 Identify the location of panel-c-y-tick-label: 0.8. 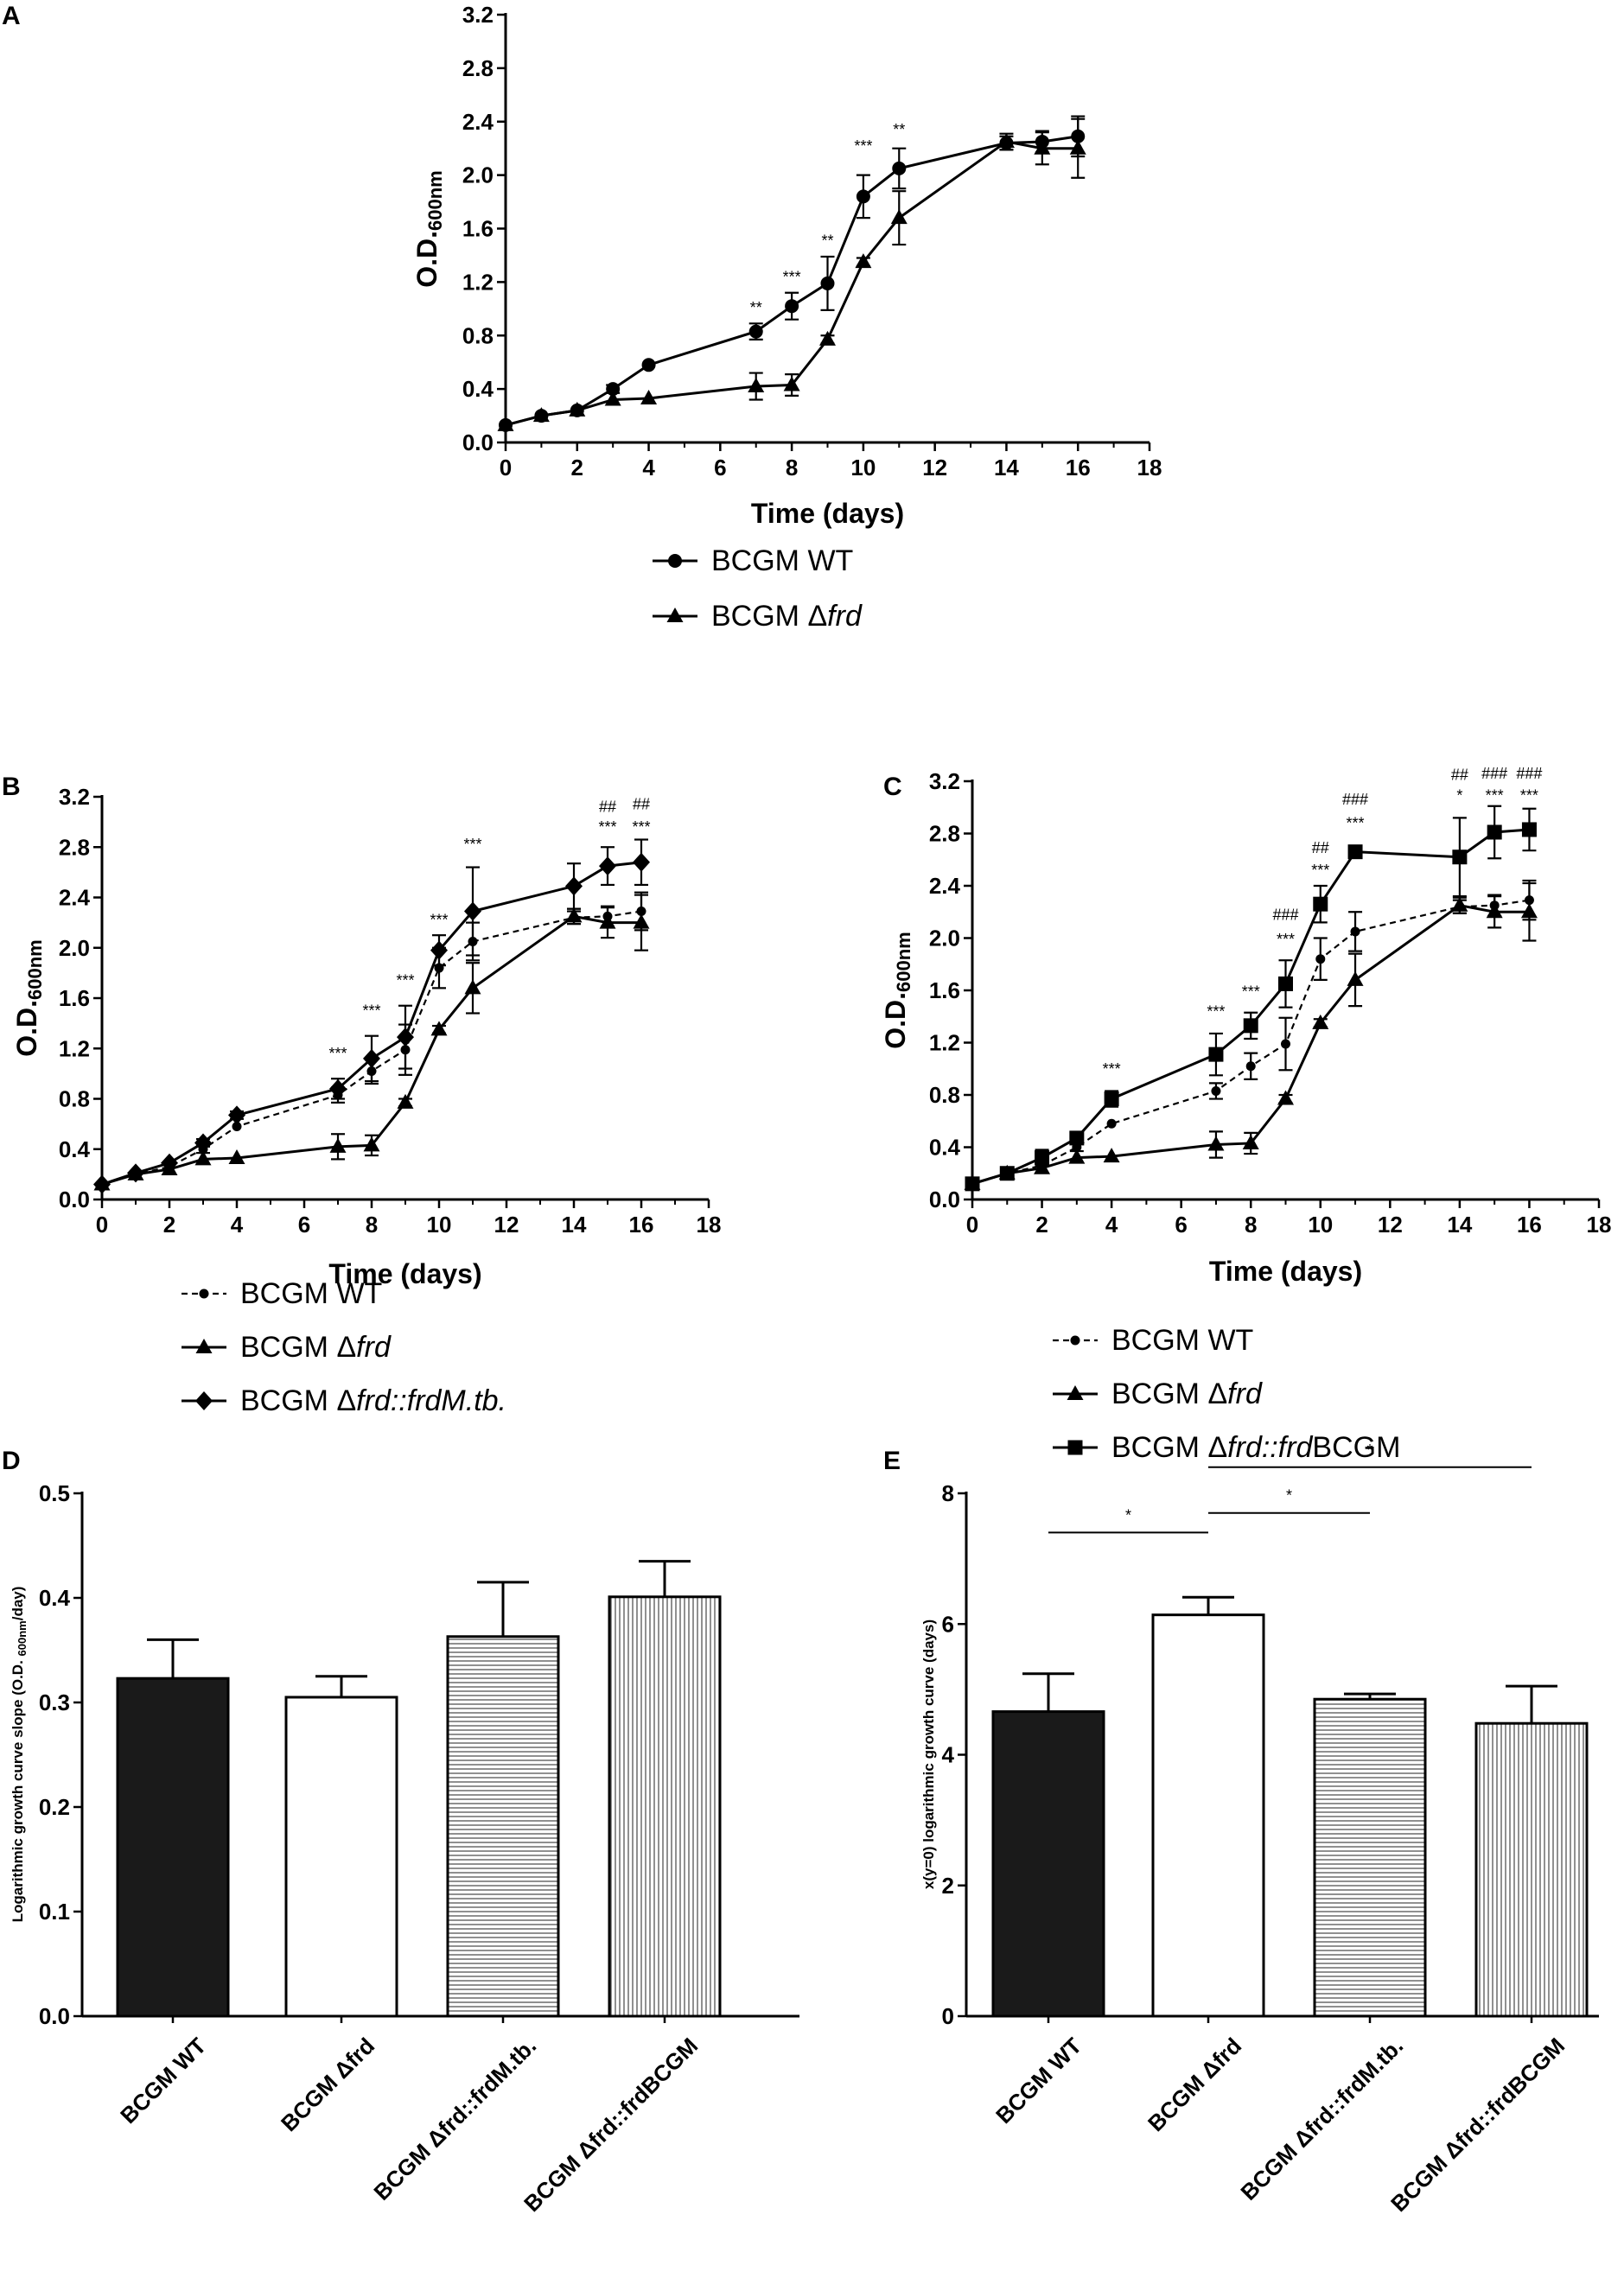
(944, 1095).